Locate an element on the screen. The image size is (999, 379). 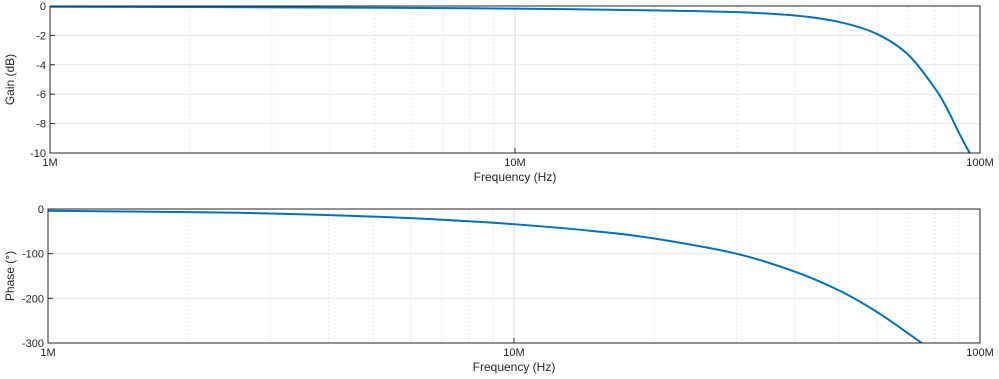
phase-x-axis-label: Frequency (Hz) is located at coordinates (514, 367).